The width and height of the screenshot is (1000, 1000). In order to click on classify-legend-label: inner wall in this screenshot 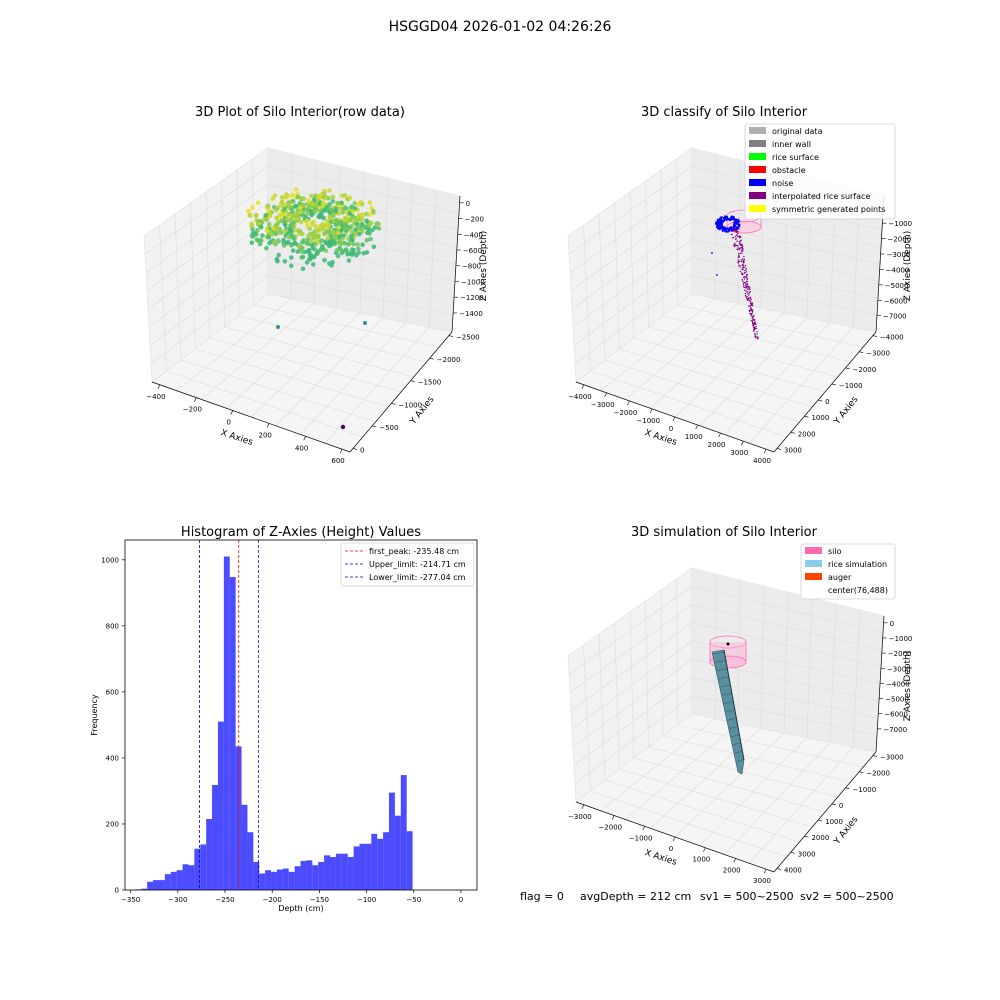, I will do `click(791, 144)`.